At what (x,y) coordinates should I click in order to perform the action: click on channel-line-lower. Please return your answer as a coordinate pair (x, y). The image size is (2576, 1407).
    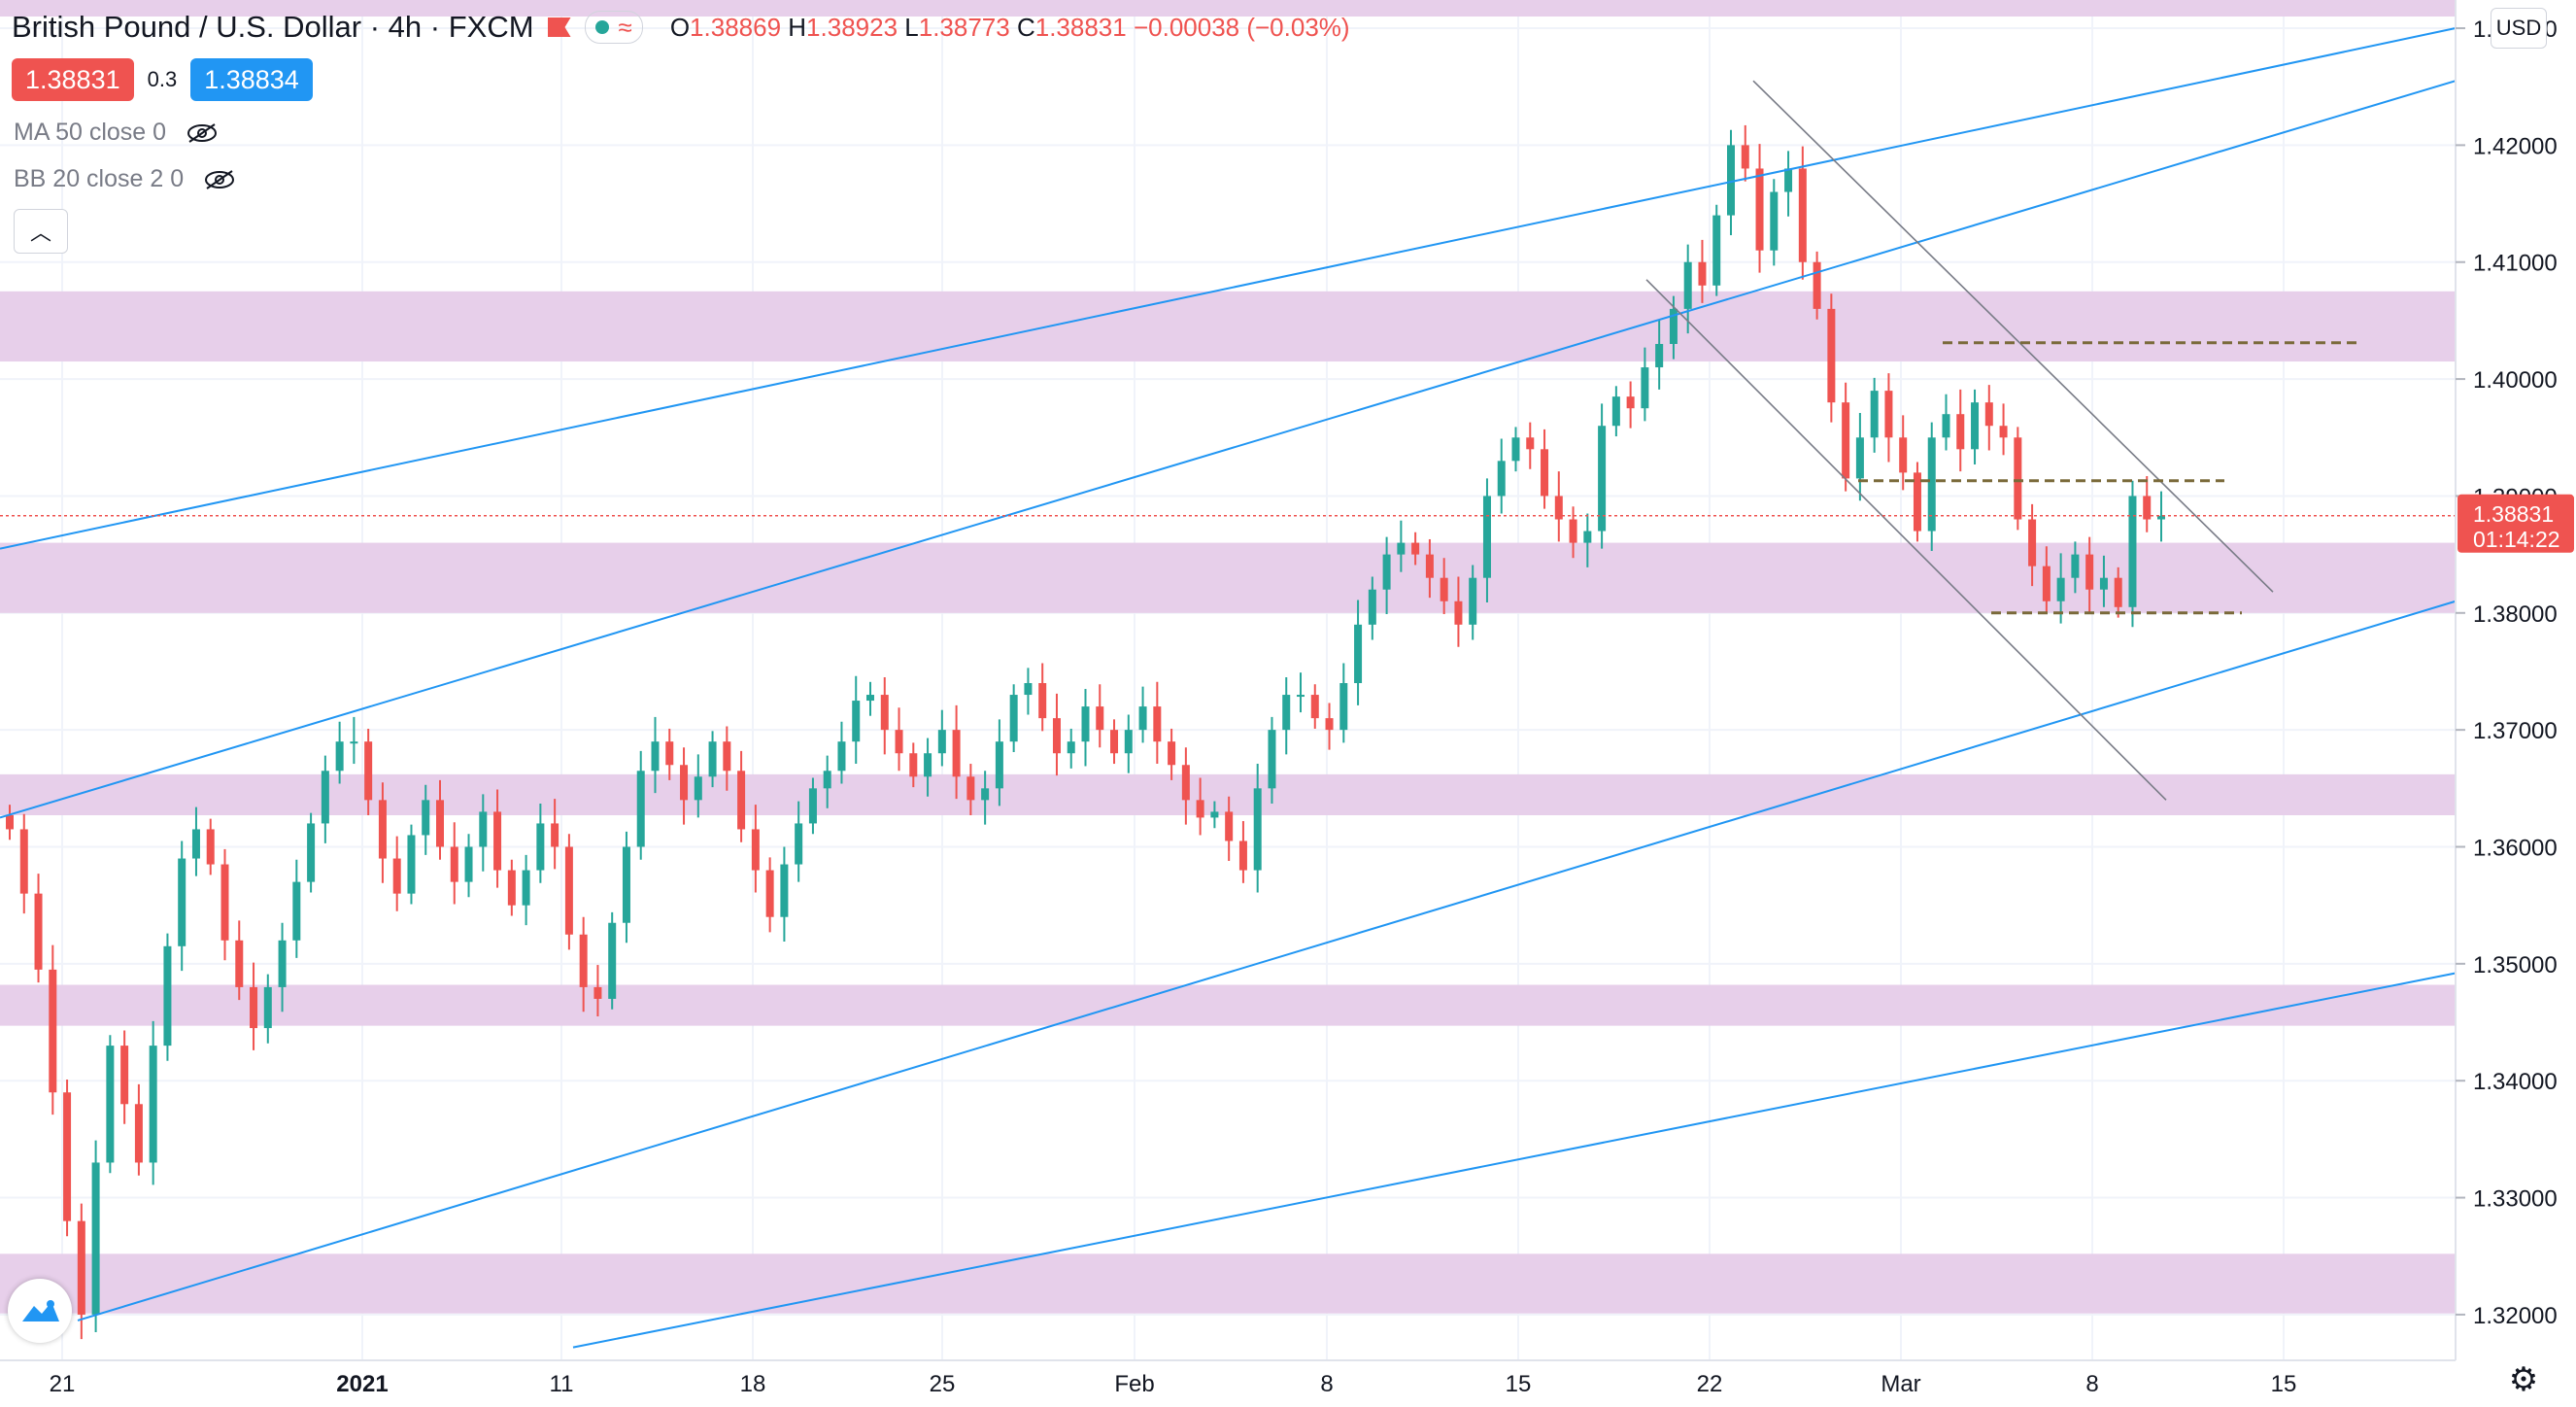
    Looking at the image, I should click on (1906, 540).